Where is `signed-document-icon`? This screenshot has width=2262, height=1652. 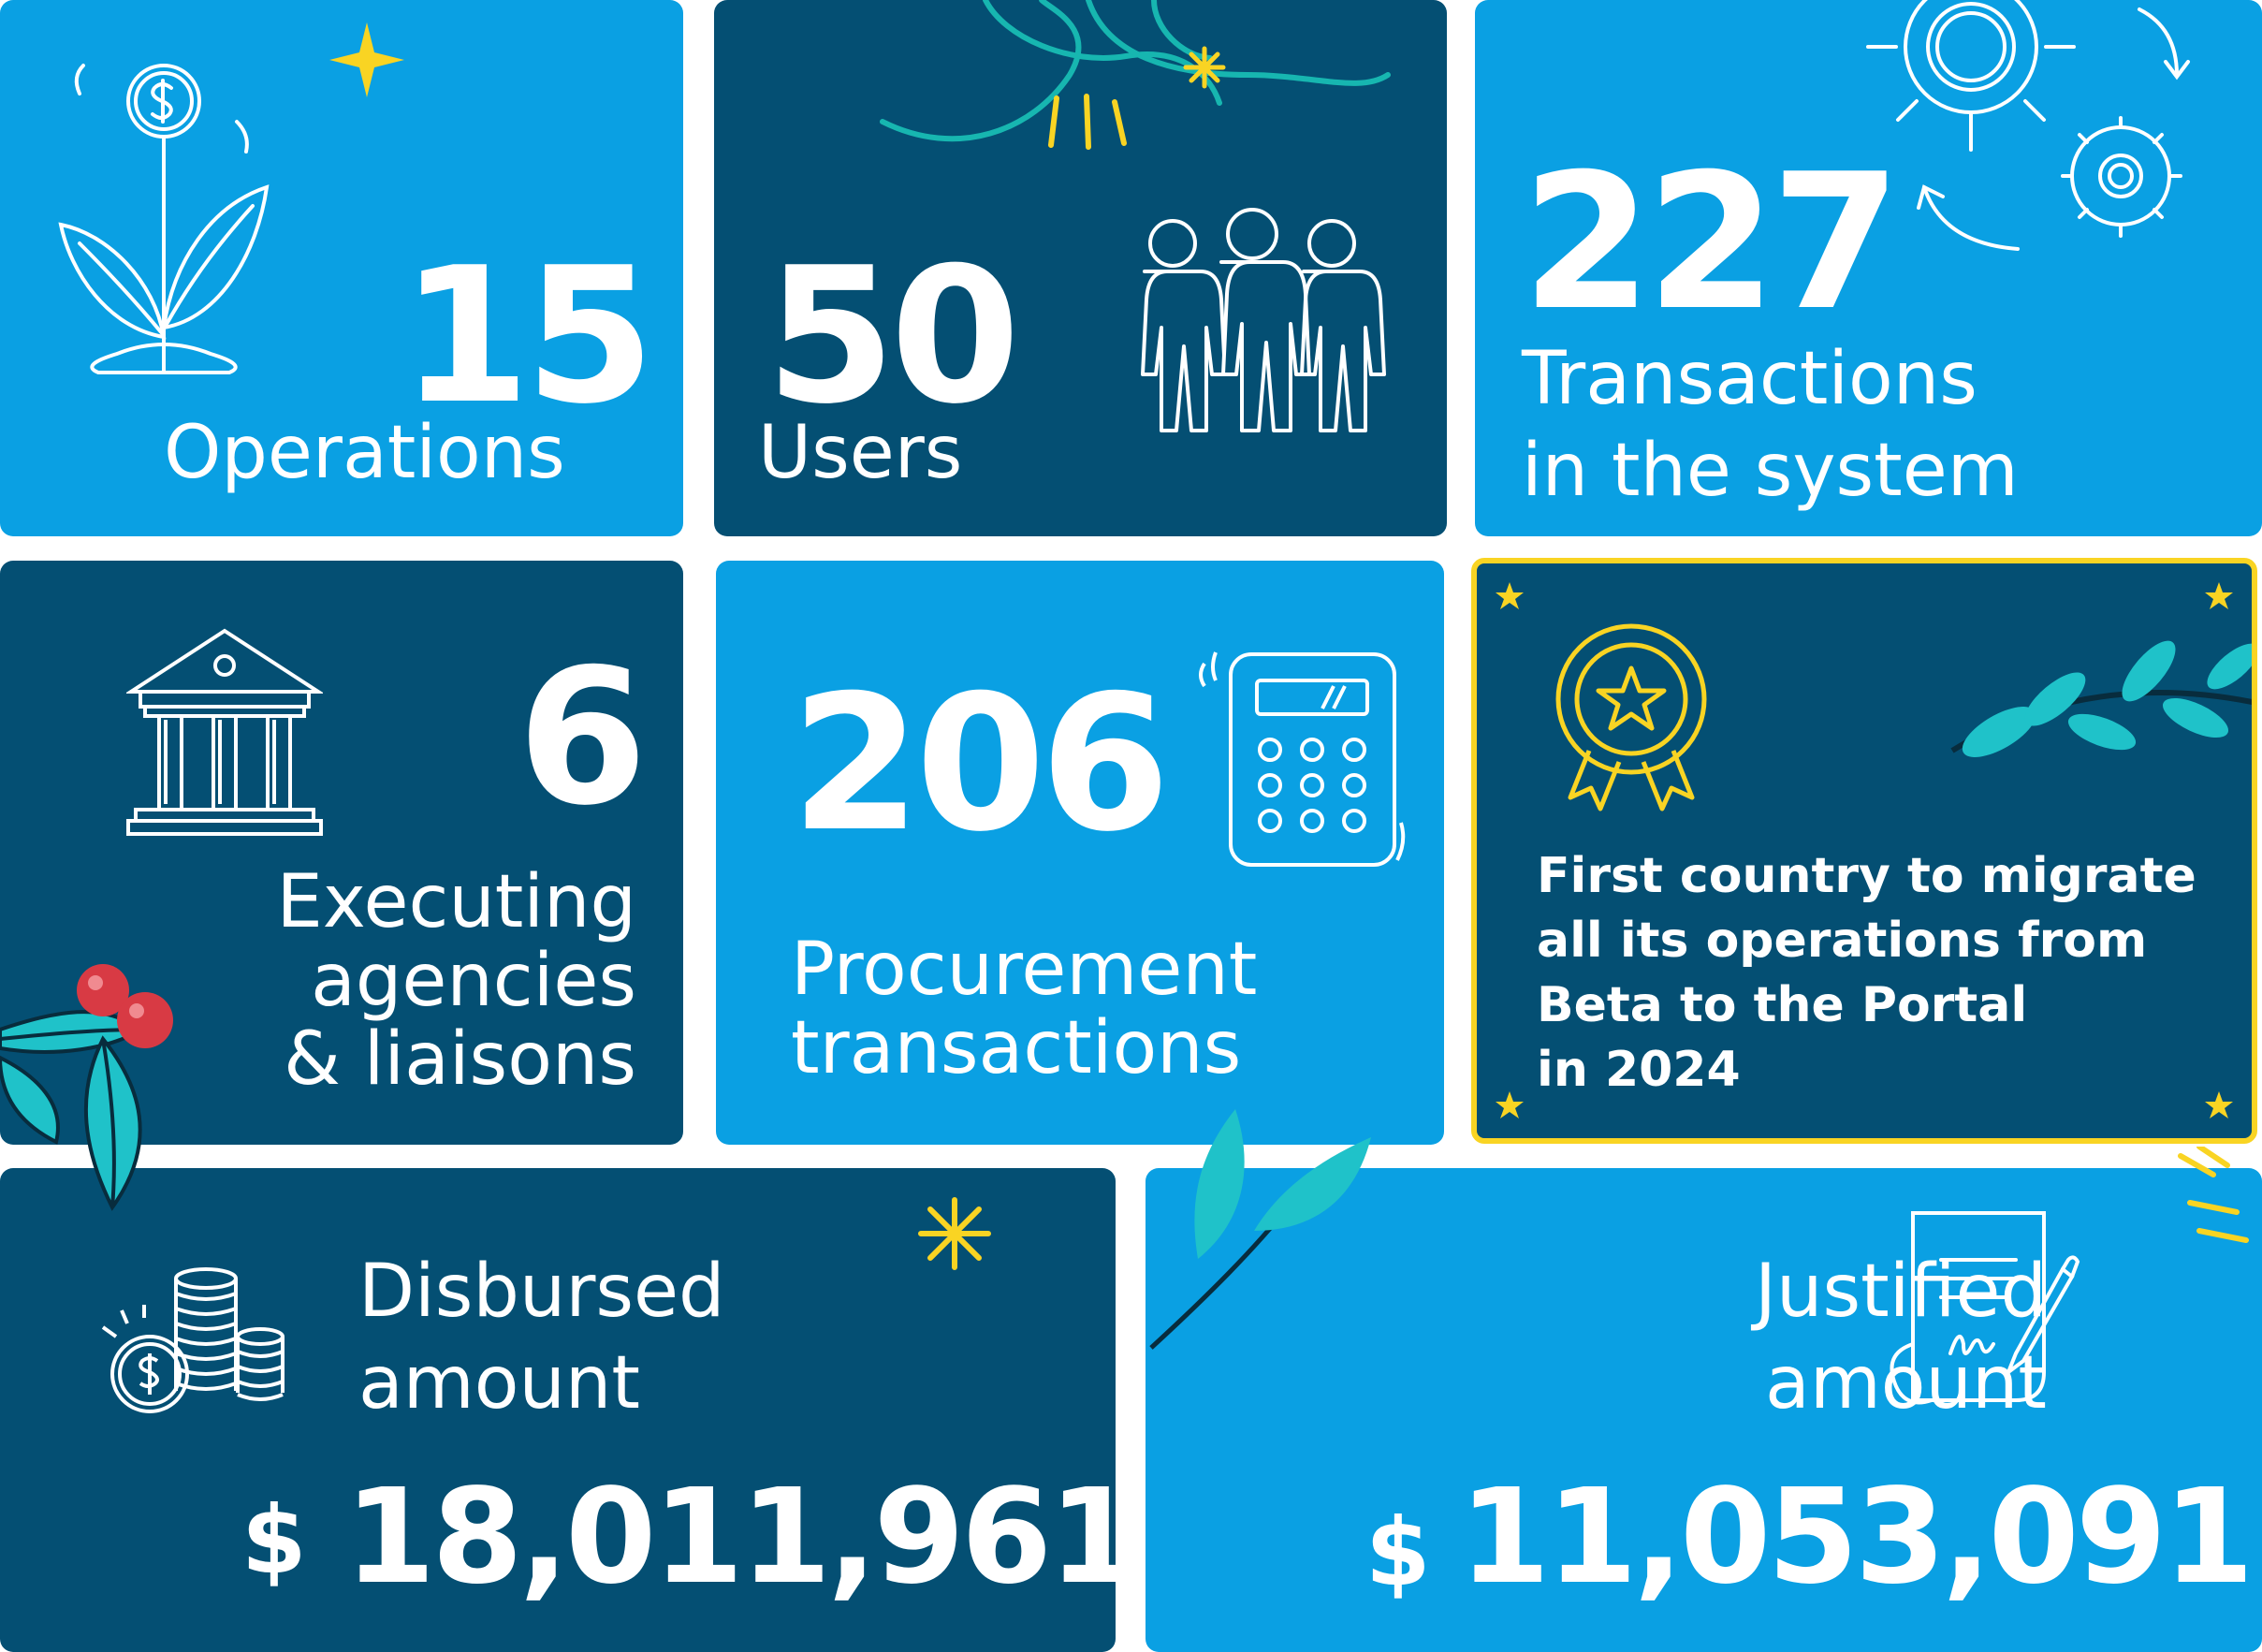 signed-document-icon is located at coordinates (1985, 1308).